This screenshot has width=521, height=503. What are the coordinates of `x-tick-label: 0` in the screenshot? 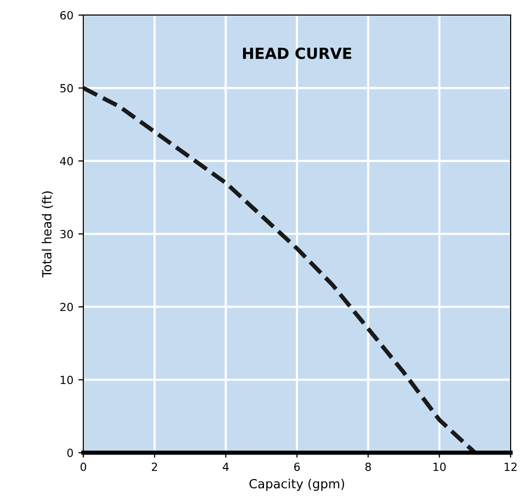 It's located at (83, 467).